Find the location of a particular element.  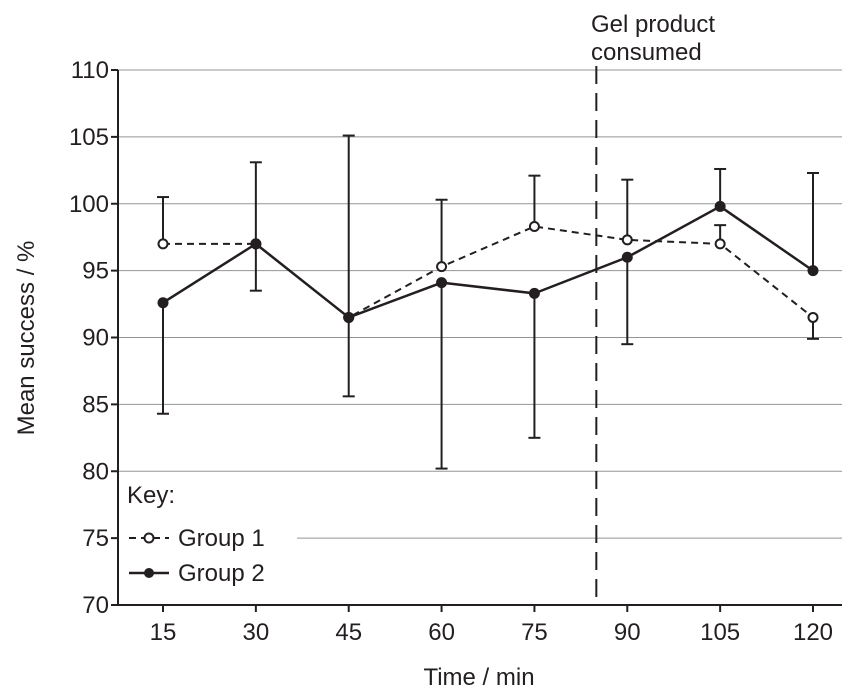

y-tick-label-75: 75 is located at coordinates (95, 538).